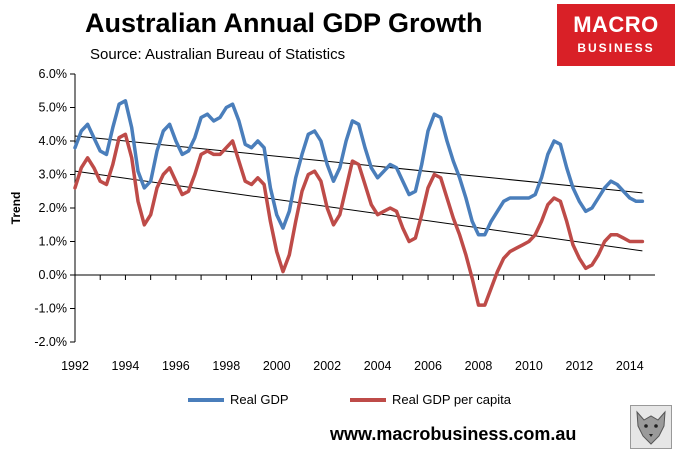  I want to click on chart-title: Australian Annual GDP Growth, so click(284, 23).